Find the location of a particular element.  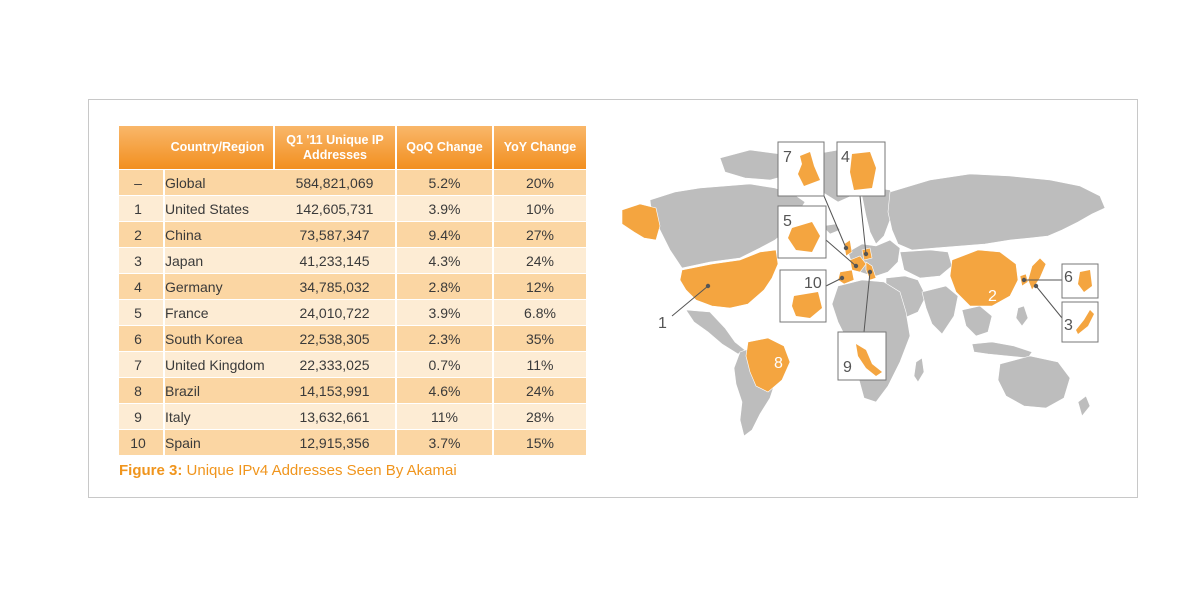

cell-qoq-change: 9.4% is located at coordinates (445, 234).